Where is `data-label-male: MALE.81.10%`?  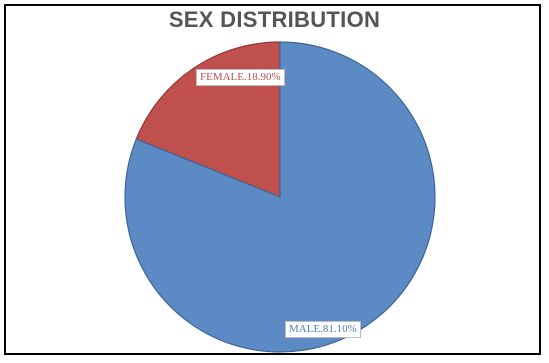
data-label-male: MALE.81.10% is located at coordinates (323, 329).